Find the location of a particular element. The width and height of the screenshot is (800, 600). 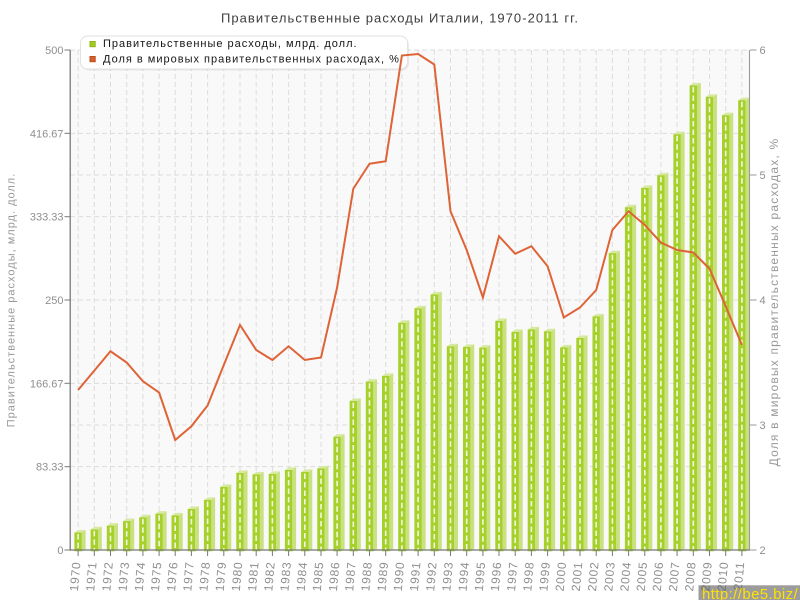

svg-text: 4 is located at coordinates (763, 301).